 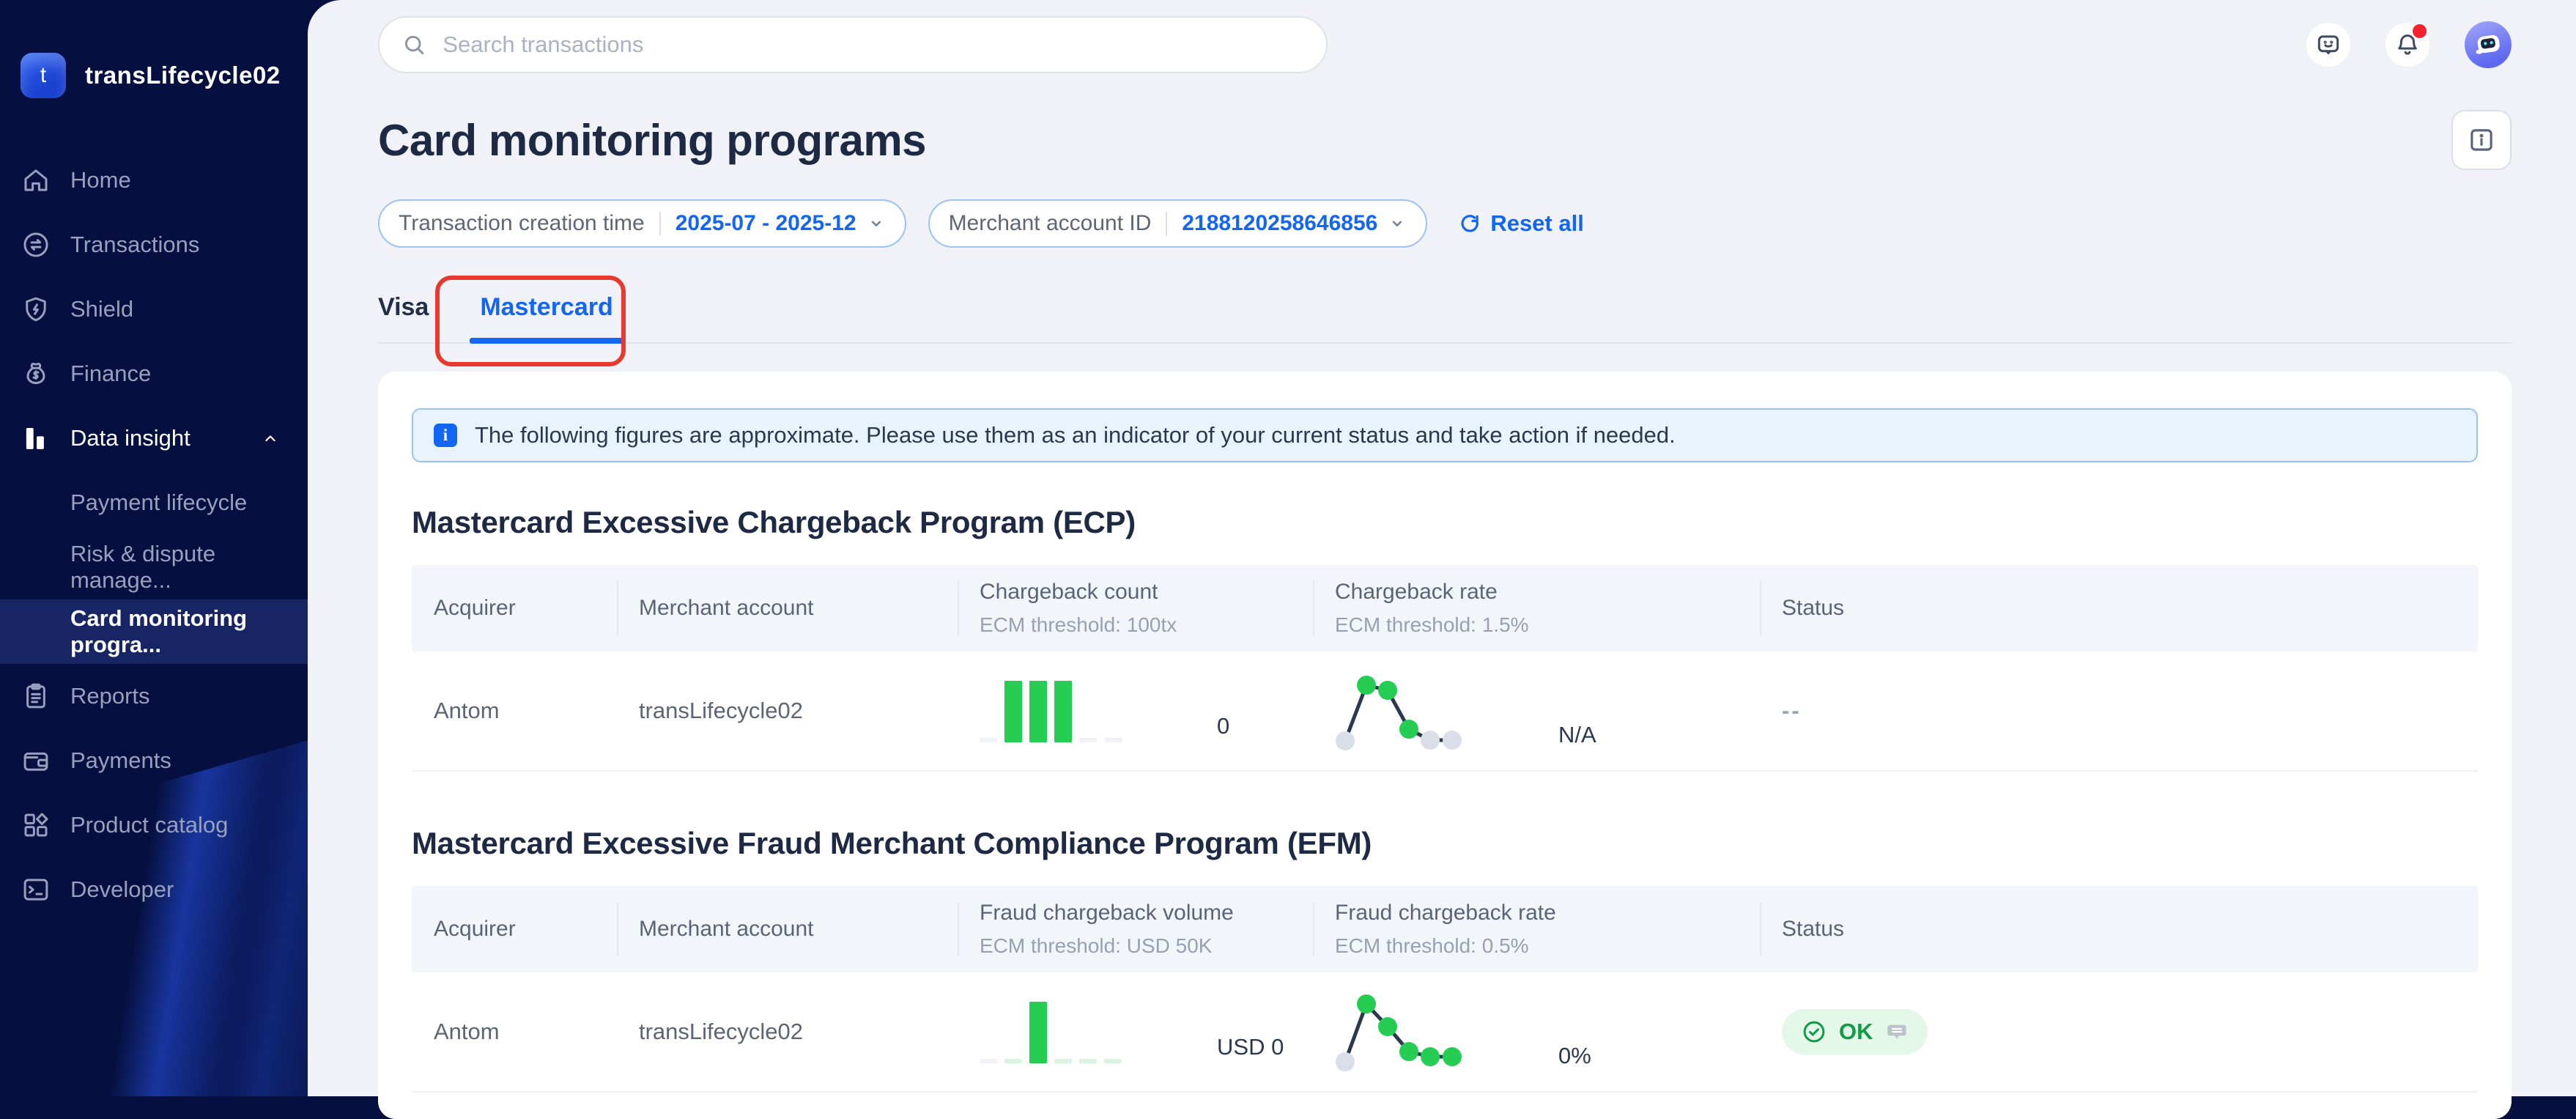 What do you see at coordinates (1897, 1032) in the screenshot?
I see `tooltip-comment-icon` at bounding box center [1897, 1032].